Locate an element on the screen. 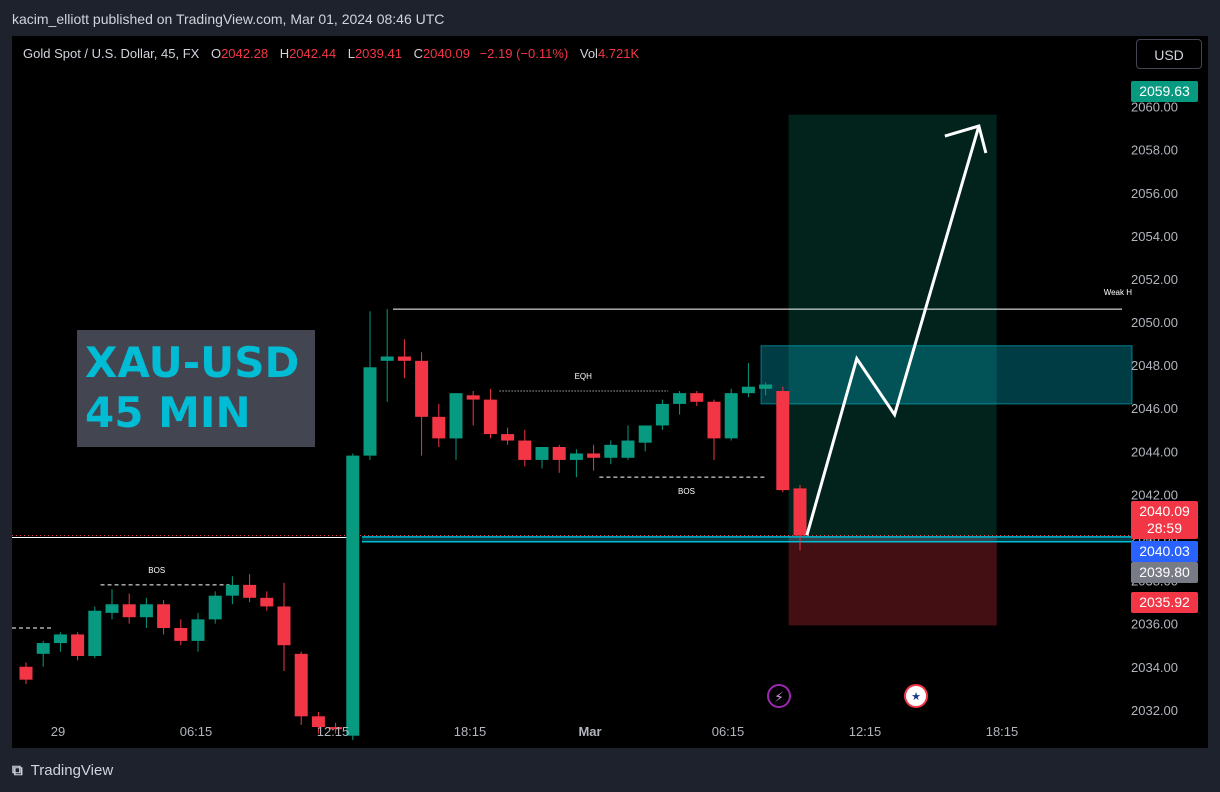 The width and height of the screenshot is (1220, 792). y-tick-label: 2044.00 is located at coordinates (1154, 451).